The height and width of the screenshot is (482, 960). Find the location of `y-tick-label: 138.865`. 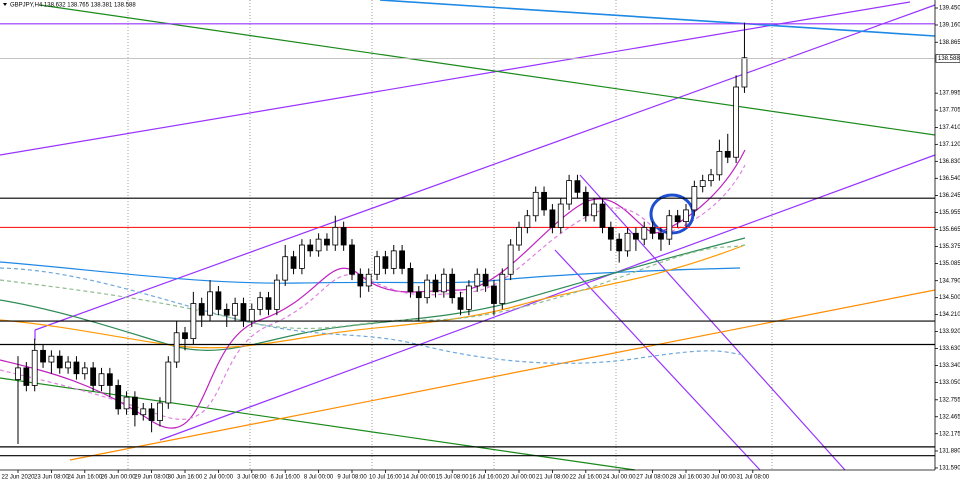

y-tick-label: 138.865 is located at coordinates (949, 43).